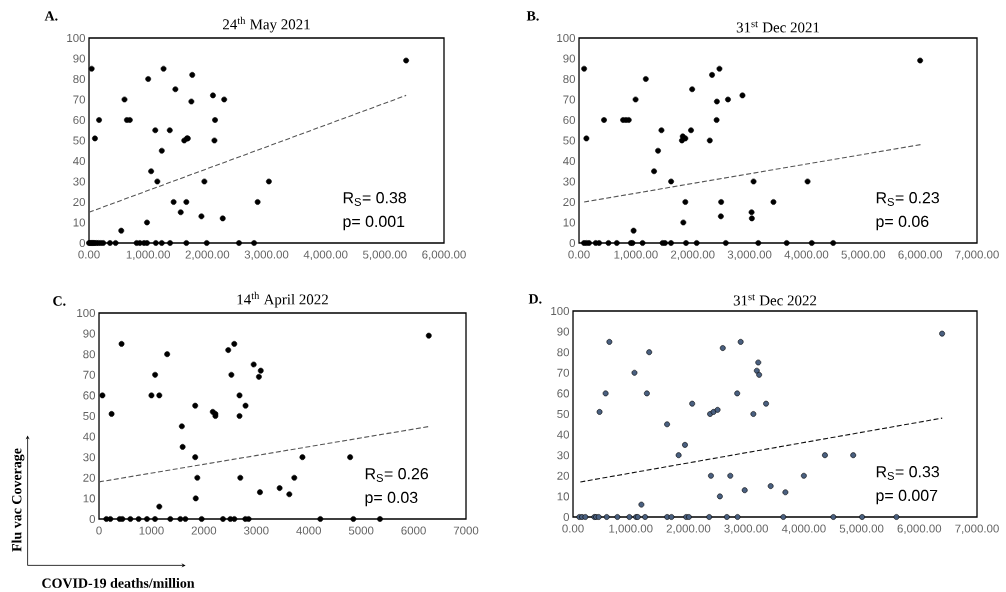  Describe the element at coordinates (902, 223) in the screenshot. I see `annotation: p= 0.06` at that location.